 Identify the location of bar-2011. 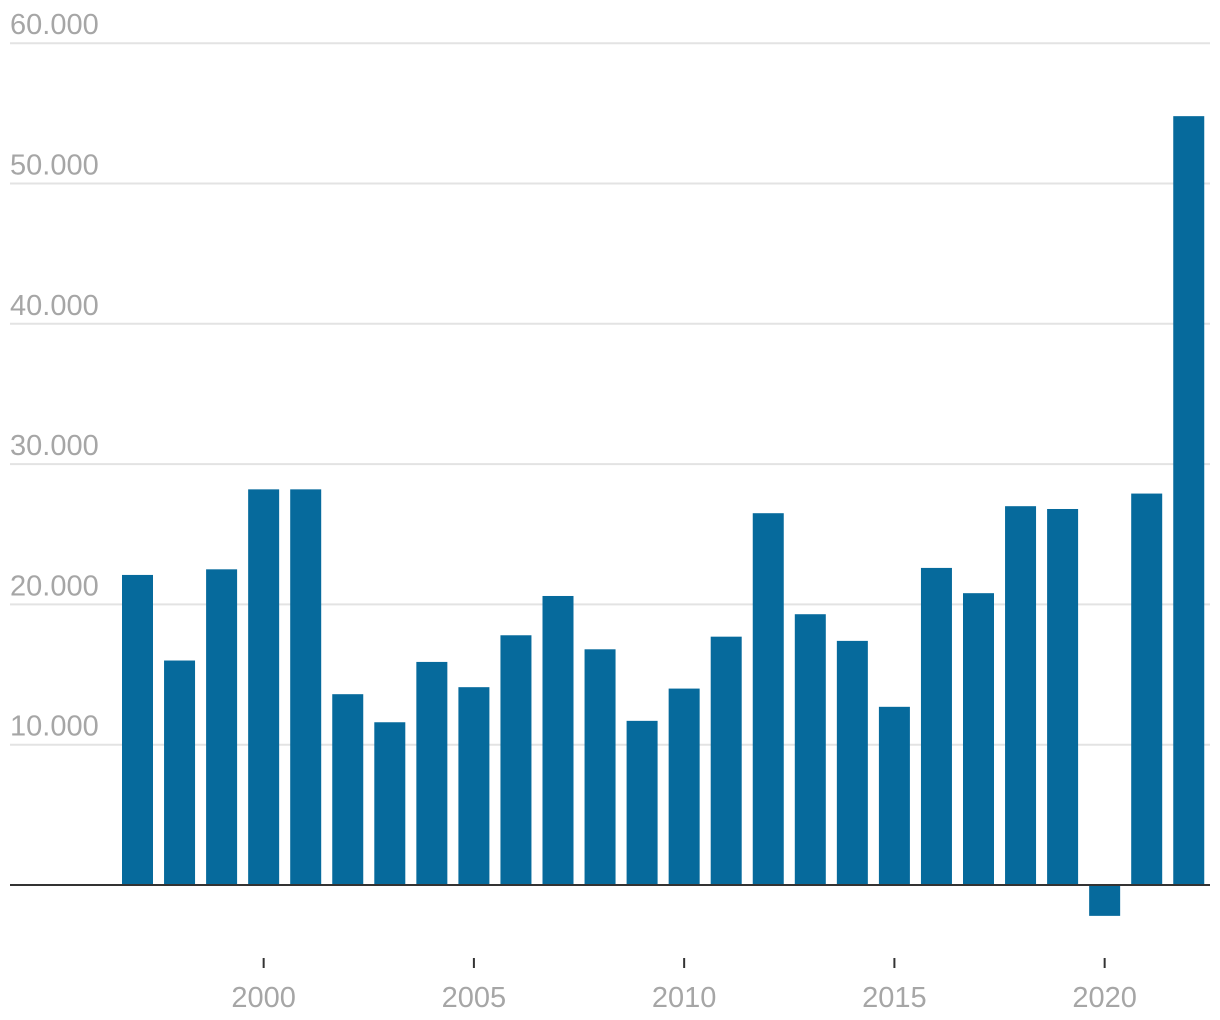
(726, 760).